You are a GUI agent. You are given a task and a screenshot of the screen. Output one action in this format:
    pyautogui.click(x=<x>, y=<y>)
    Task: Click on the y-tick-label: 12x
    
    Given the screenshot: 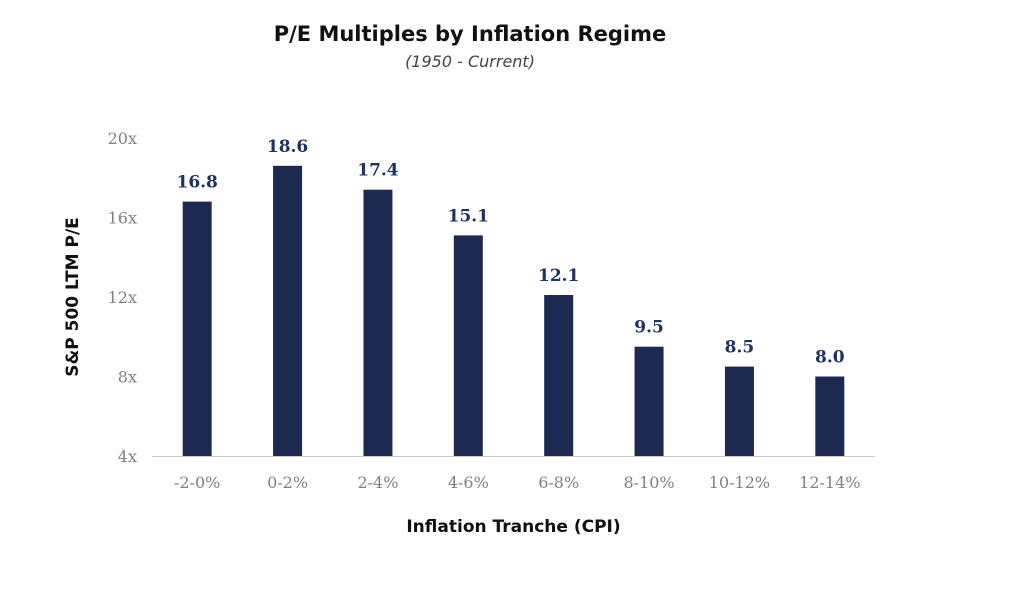 What is the action you would take?
    pyautogui.click(x=122, y=297)
    